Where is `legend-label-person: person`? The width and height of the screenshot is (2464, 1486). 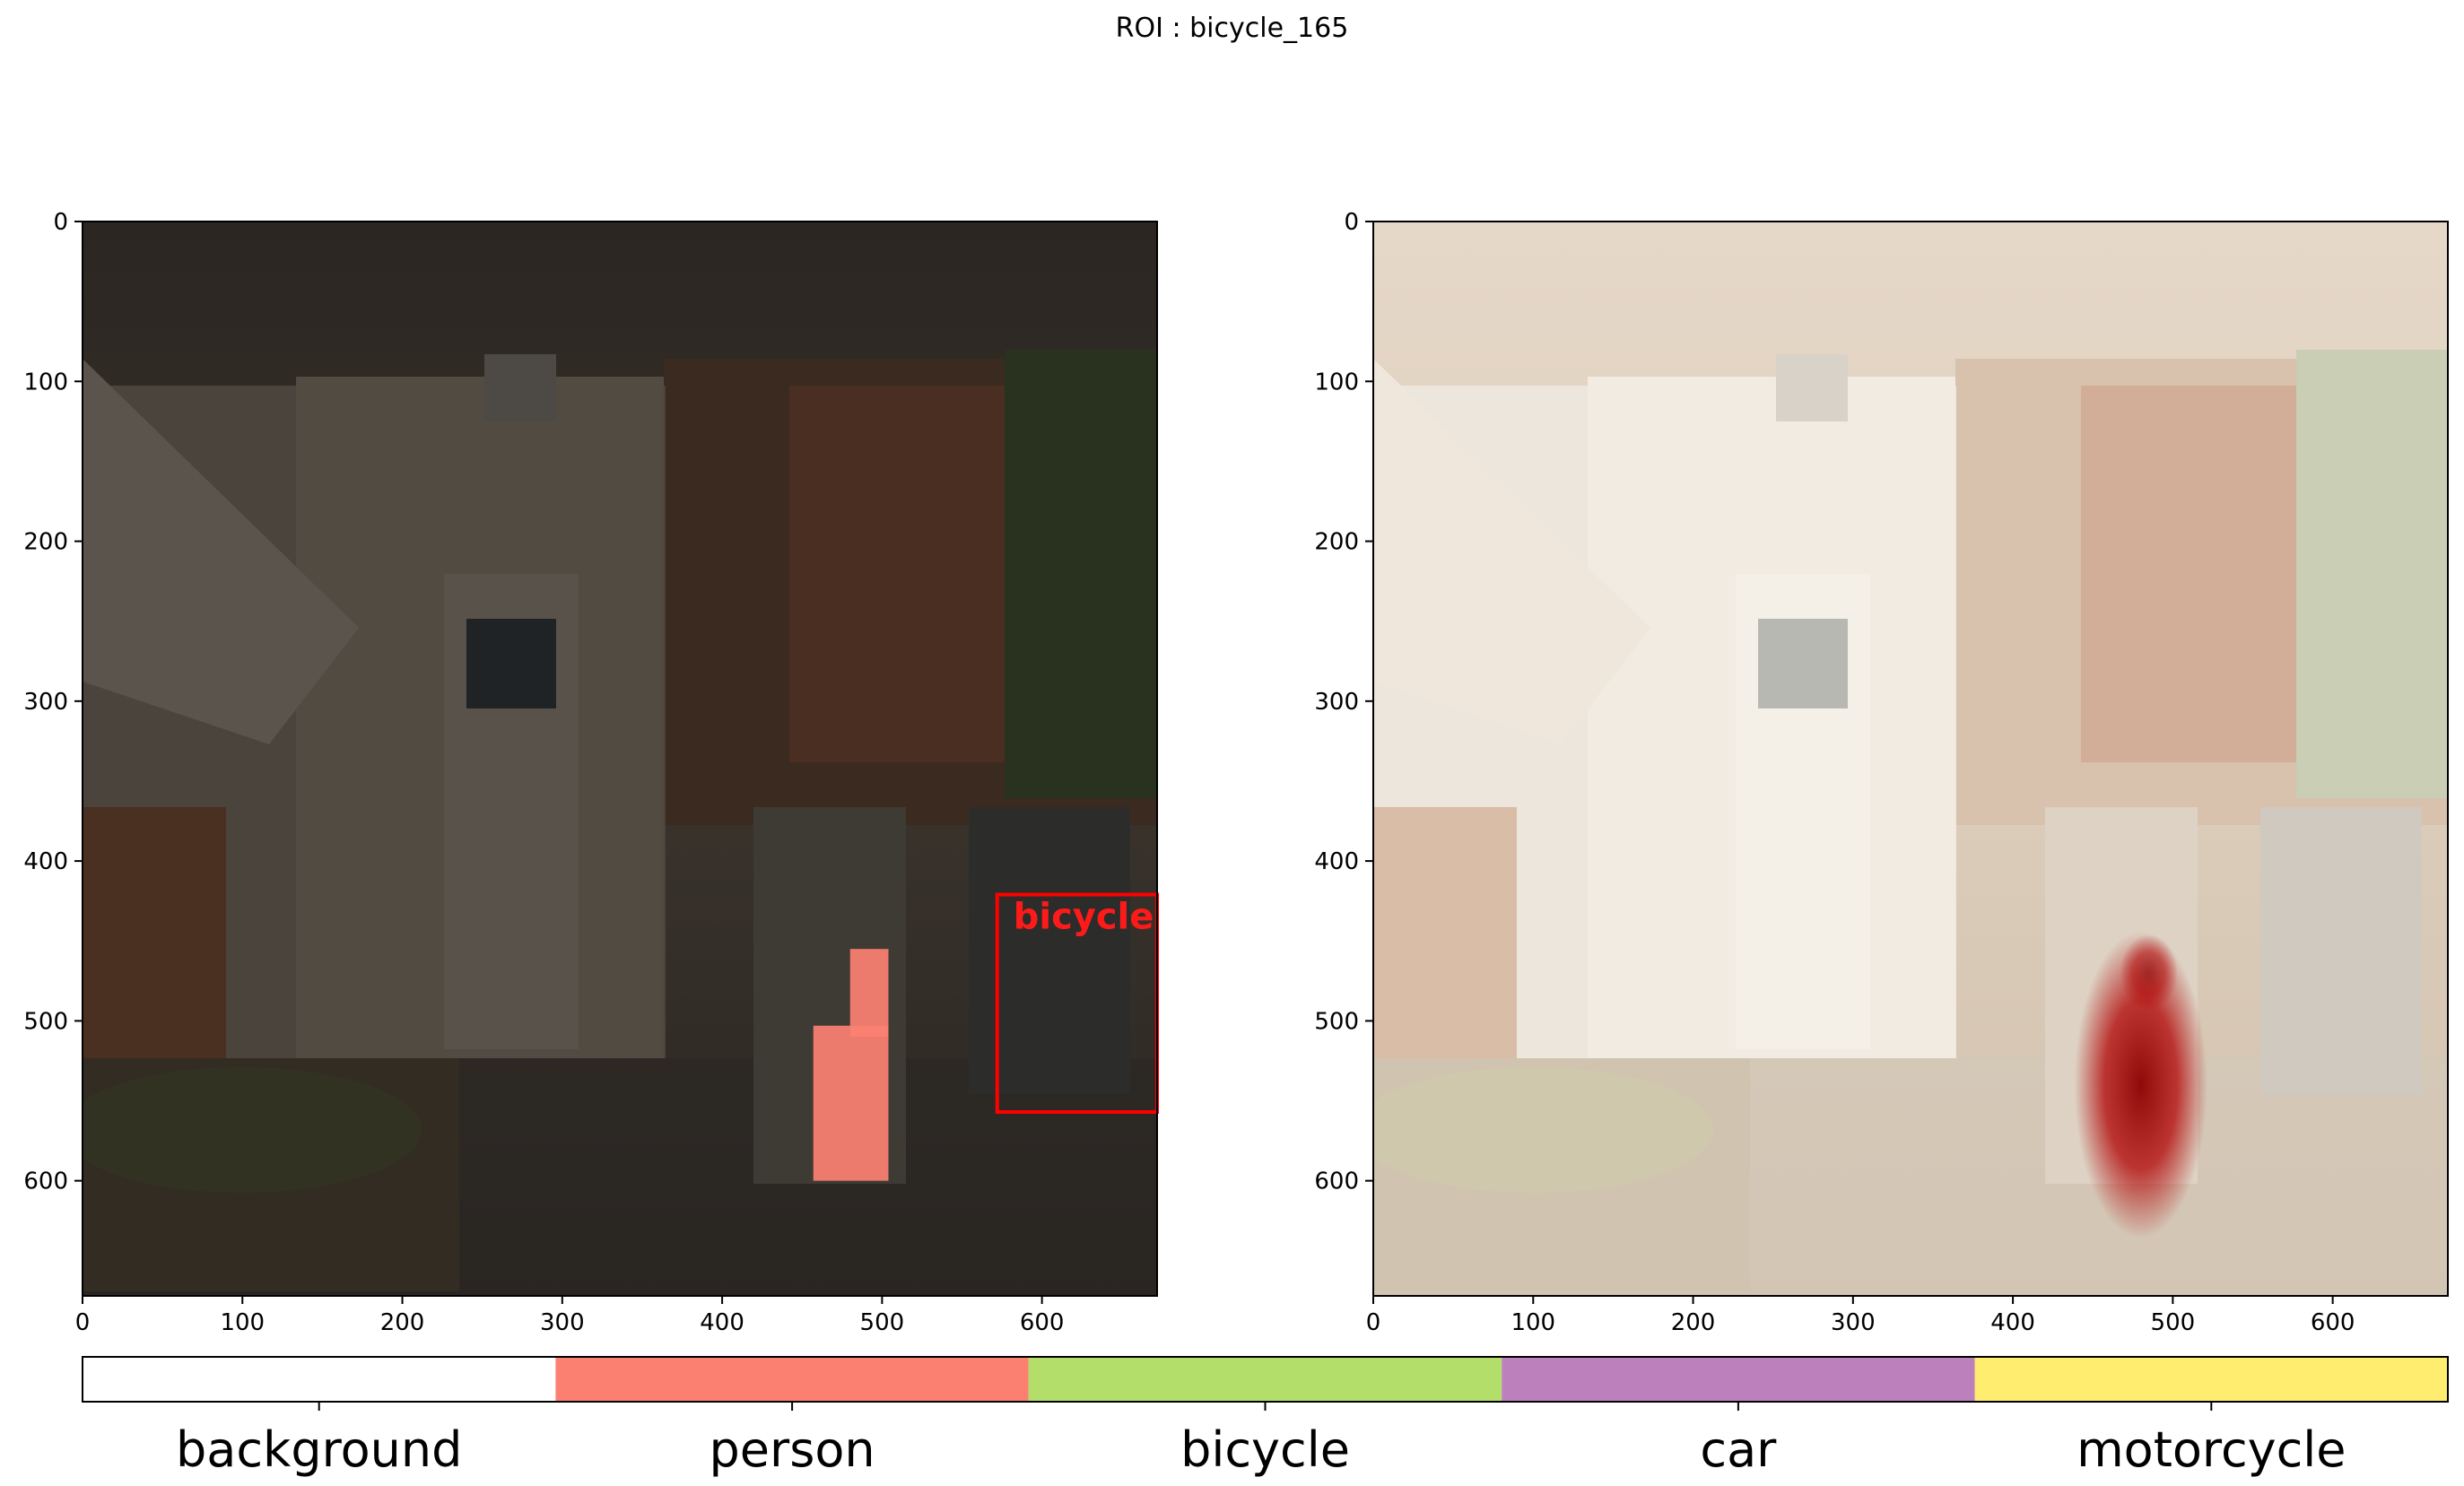
legend-label-person: person is located at coordinates (792, 1449).